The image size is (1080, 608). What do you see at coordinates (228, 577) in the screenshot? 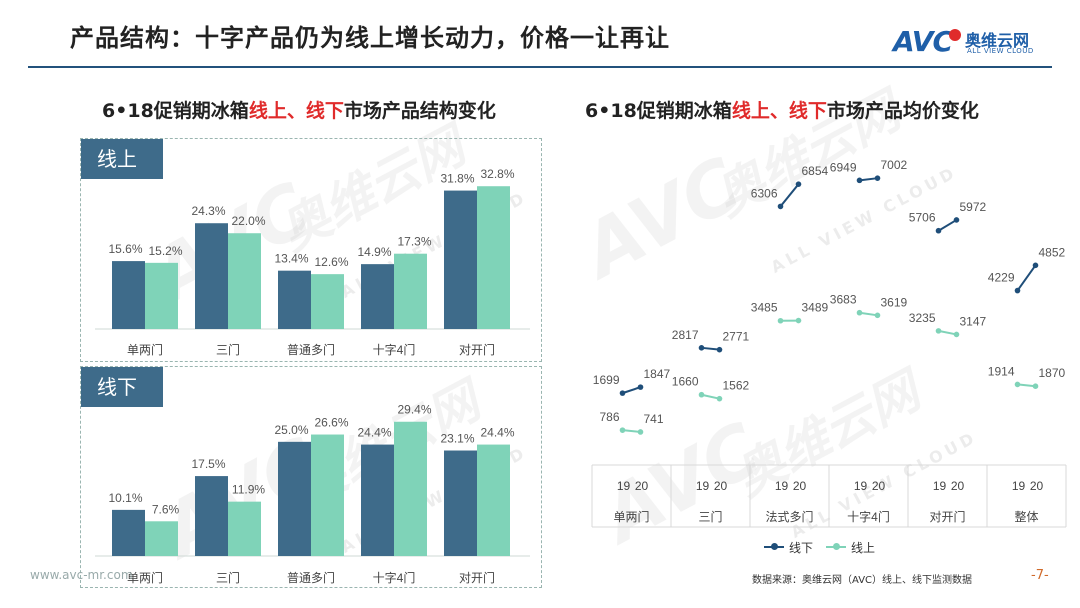
I see `offline-category-label: 三门` at bounding box center [228, 577].